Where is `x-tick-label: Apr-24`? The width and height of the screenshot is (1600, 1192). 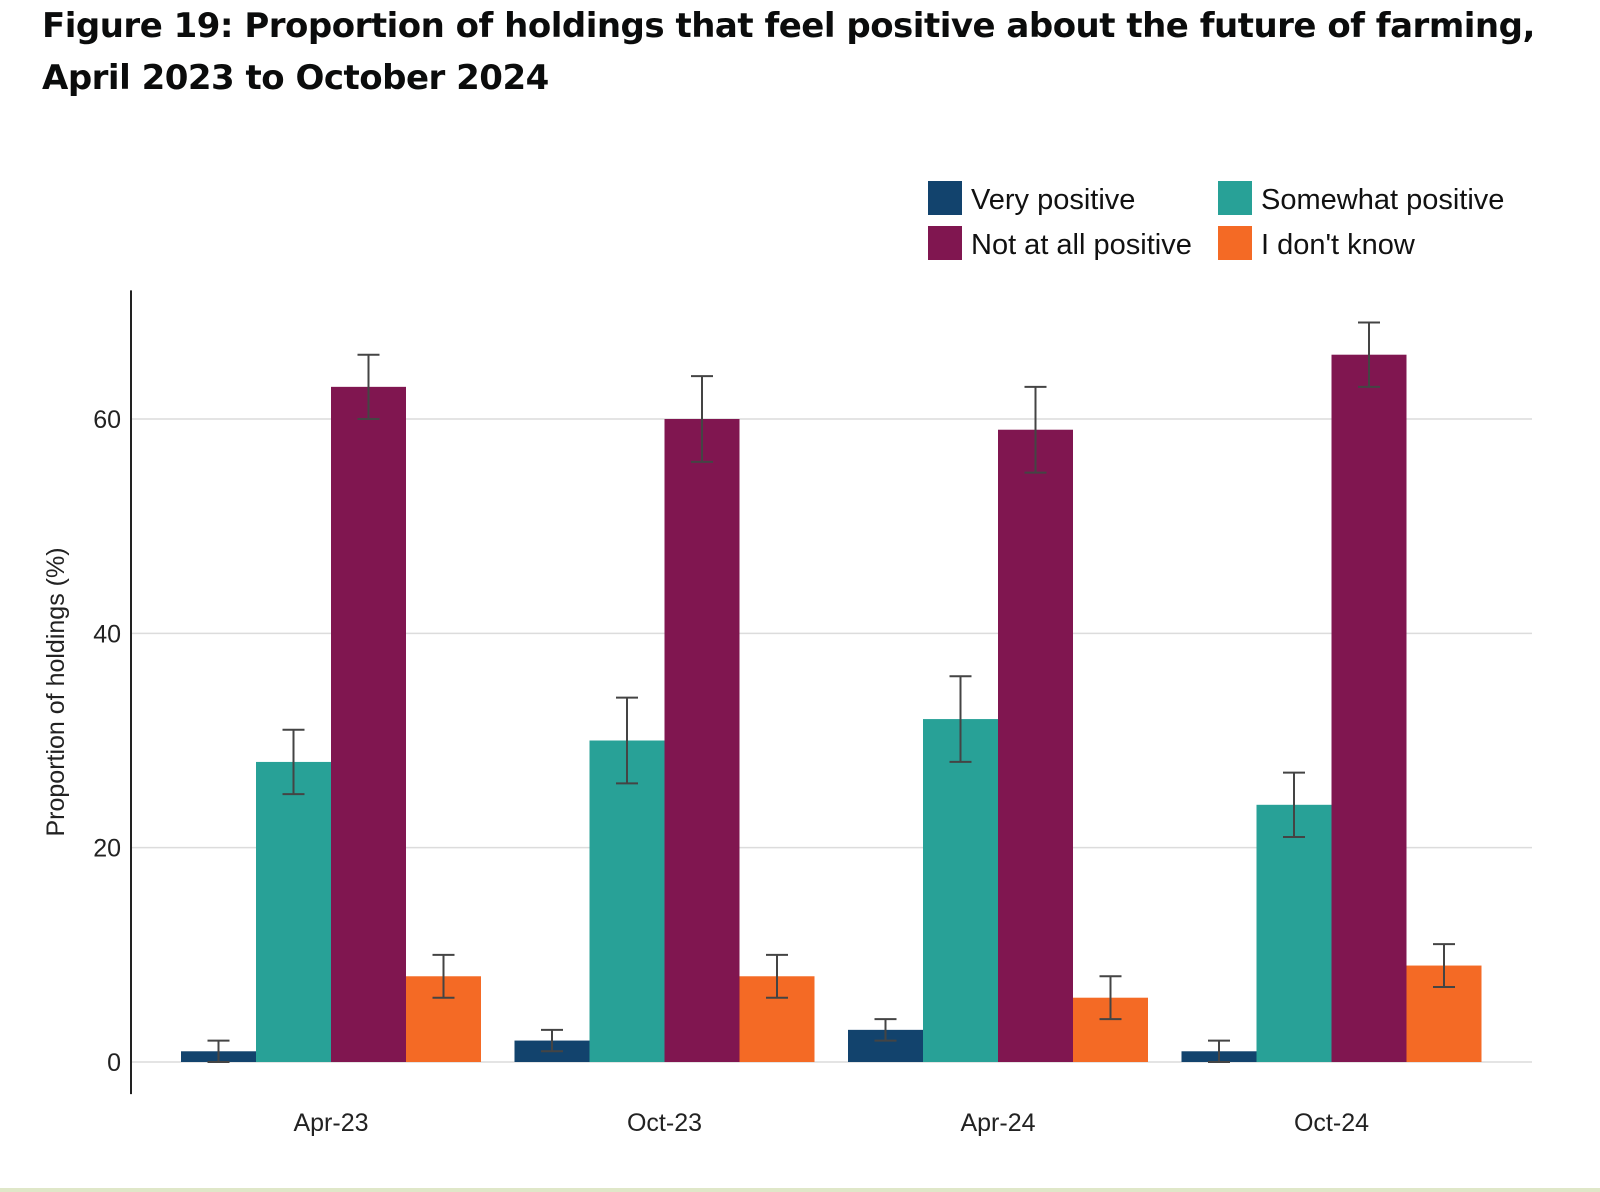
x-tick-label: Apr-24 is located at coordinates (997, 1123).